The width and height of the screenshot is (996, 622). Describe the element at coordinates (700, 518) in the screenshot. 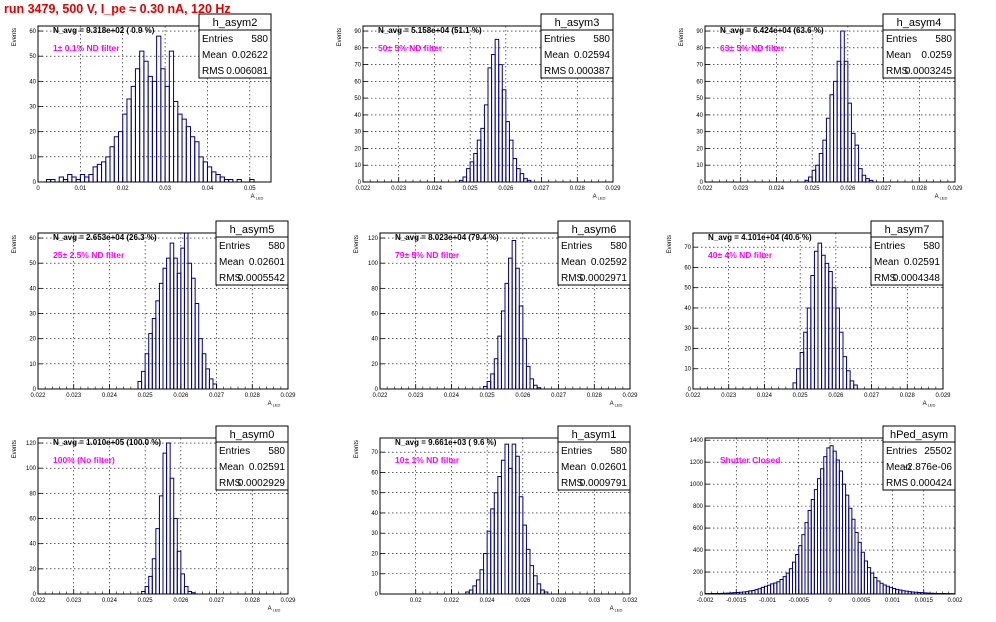

I see `y-axis: 0 200 400 600 800 1000 1200 1400` at that location.